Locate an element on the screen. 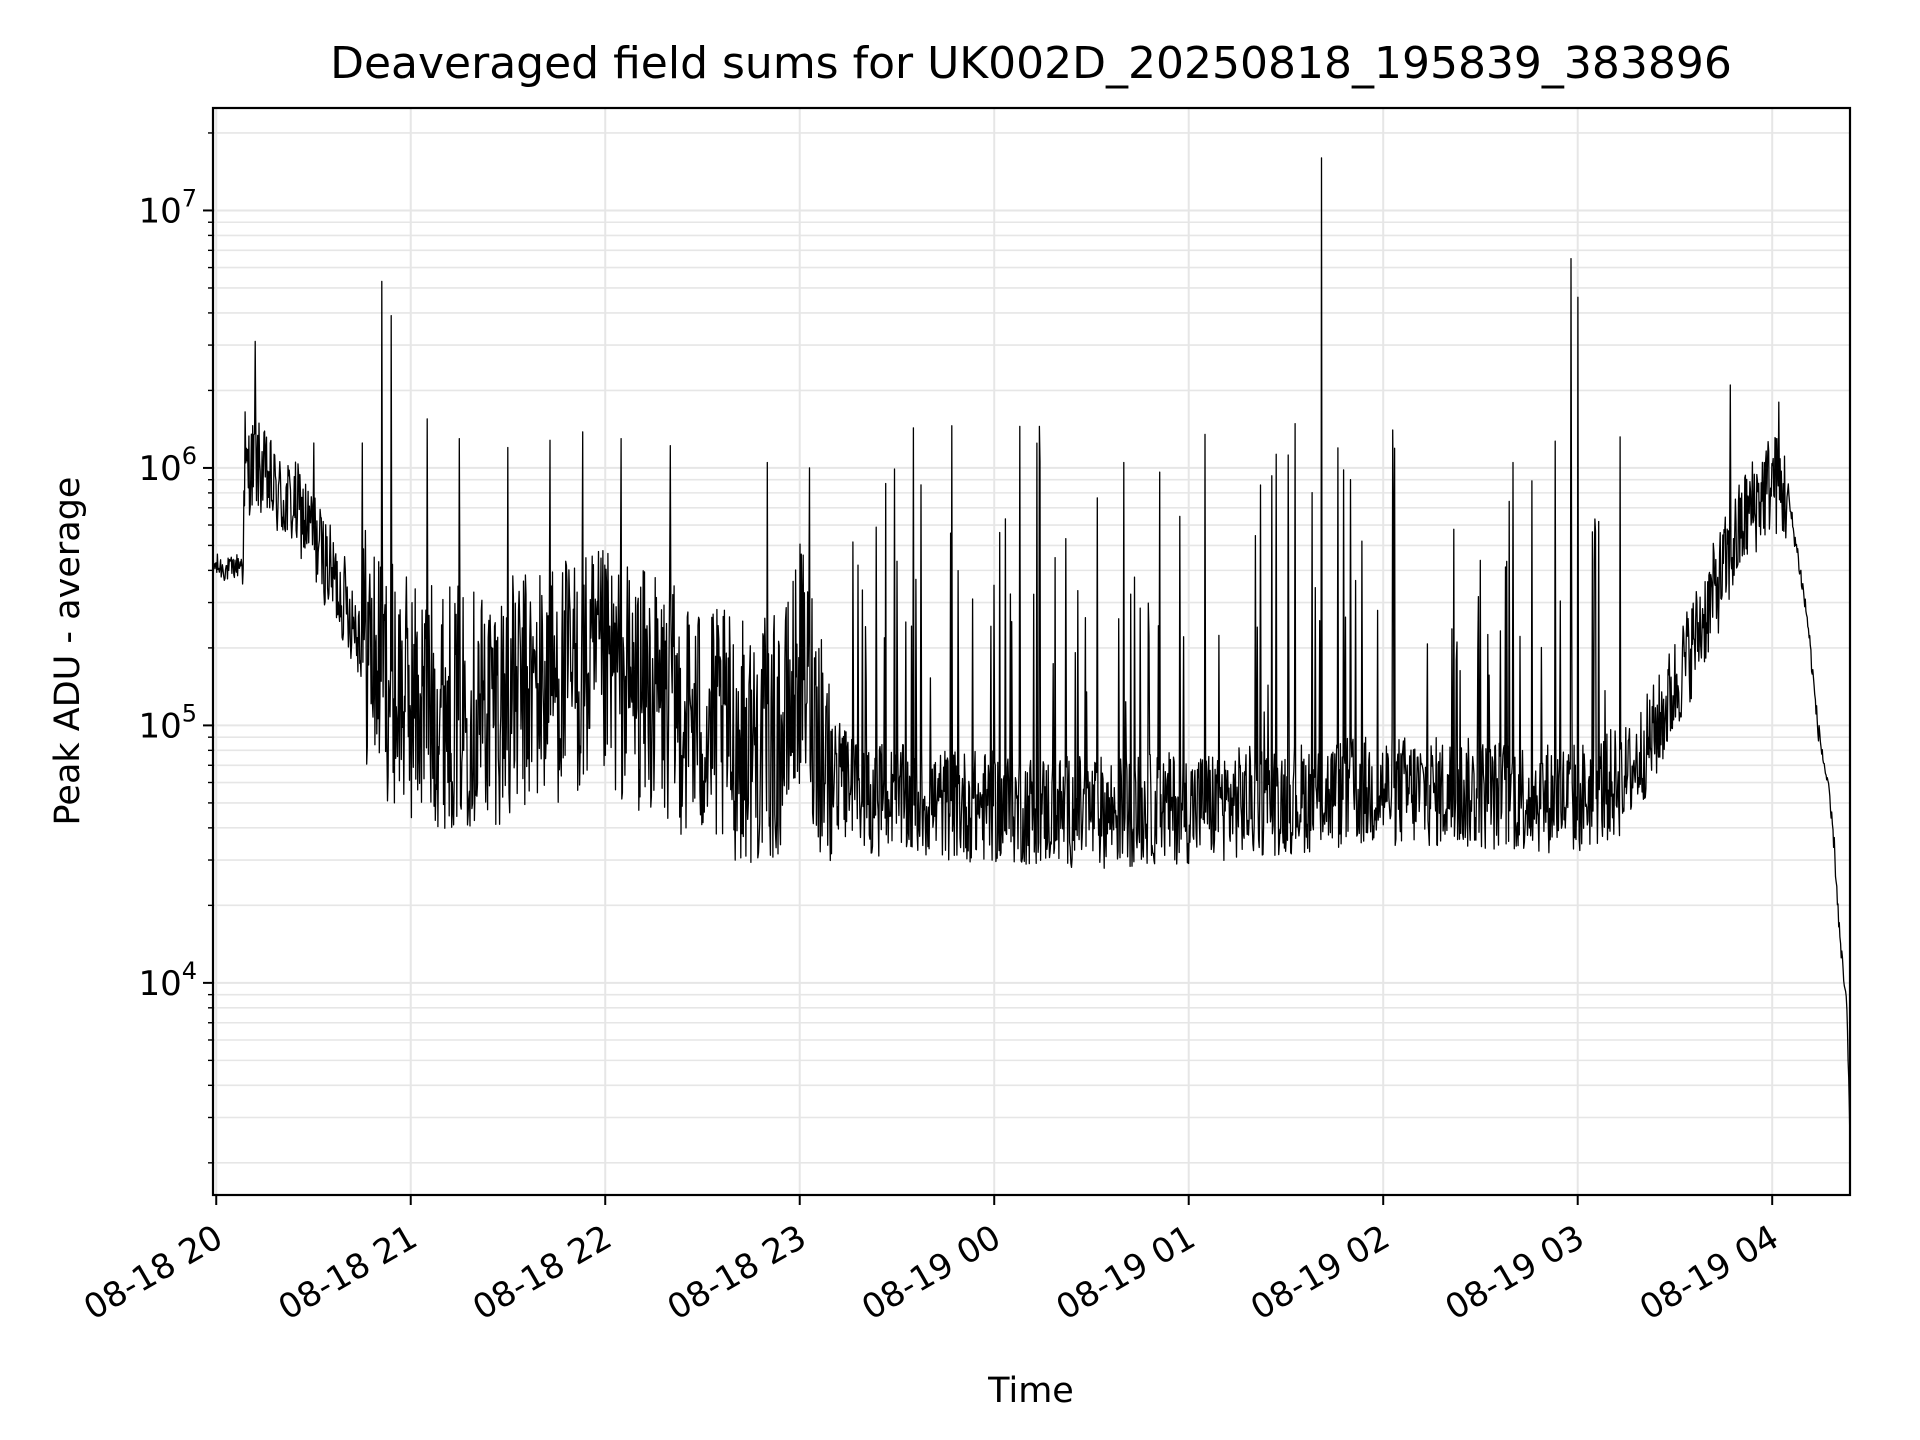  x-axis-label: Time is located at coordinates (1030, 1391).